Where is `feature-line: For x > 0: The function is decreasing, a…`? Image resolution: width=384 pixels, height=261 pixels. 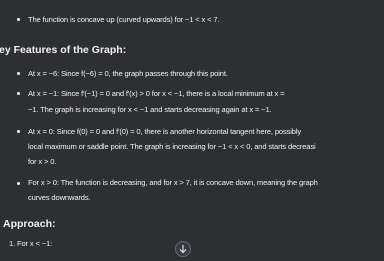
feature-line: For x > 0: The function is decreasing, a… is located at coordinates (173, 182).